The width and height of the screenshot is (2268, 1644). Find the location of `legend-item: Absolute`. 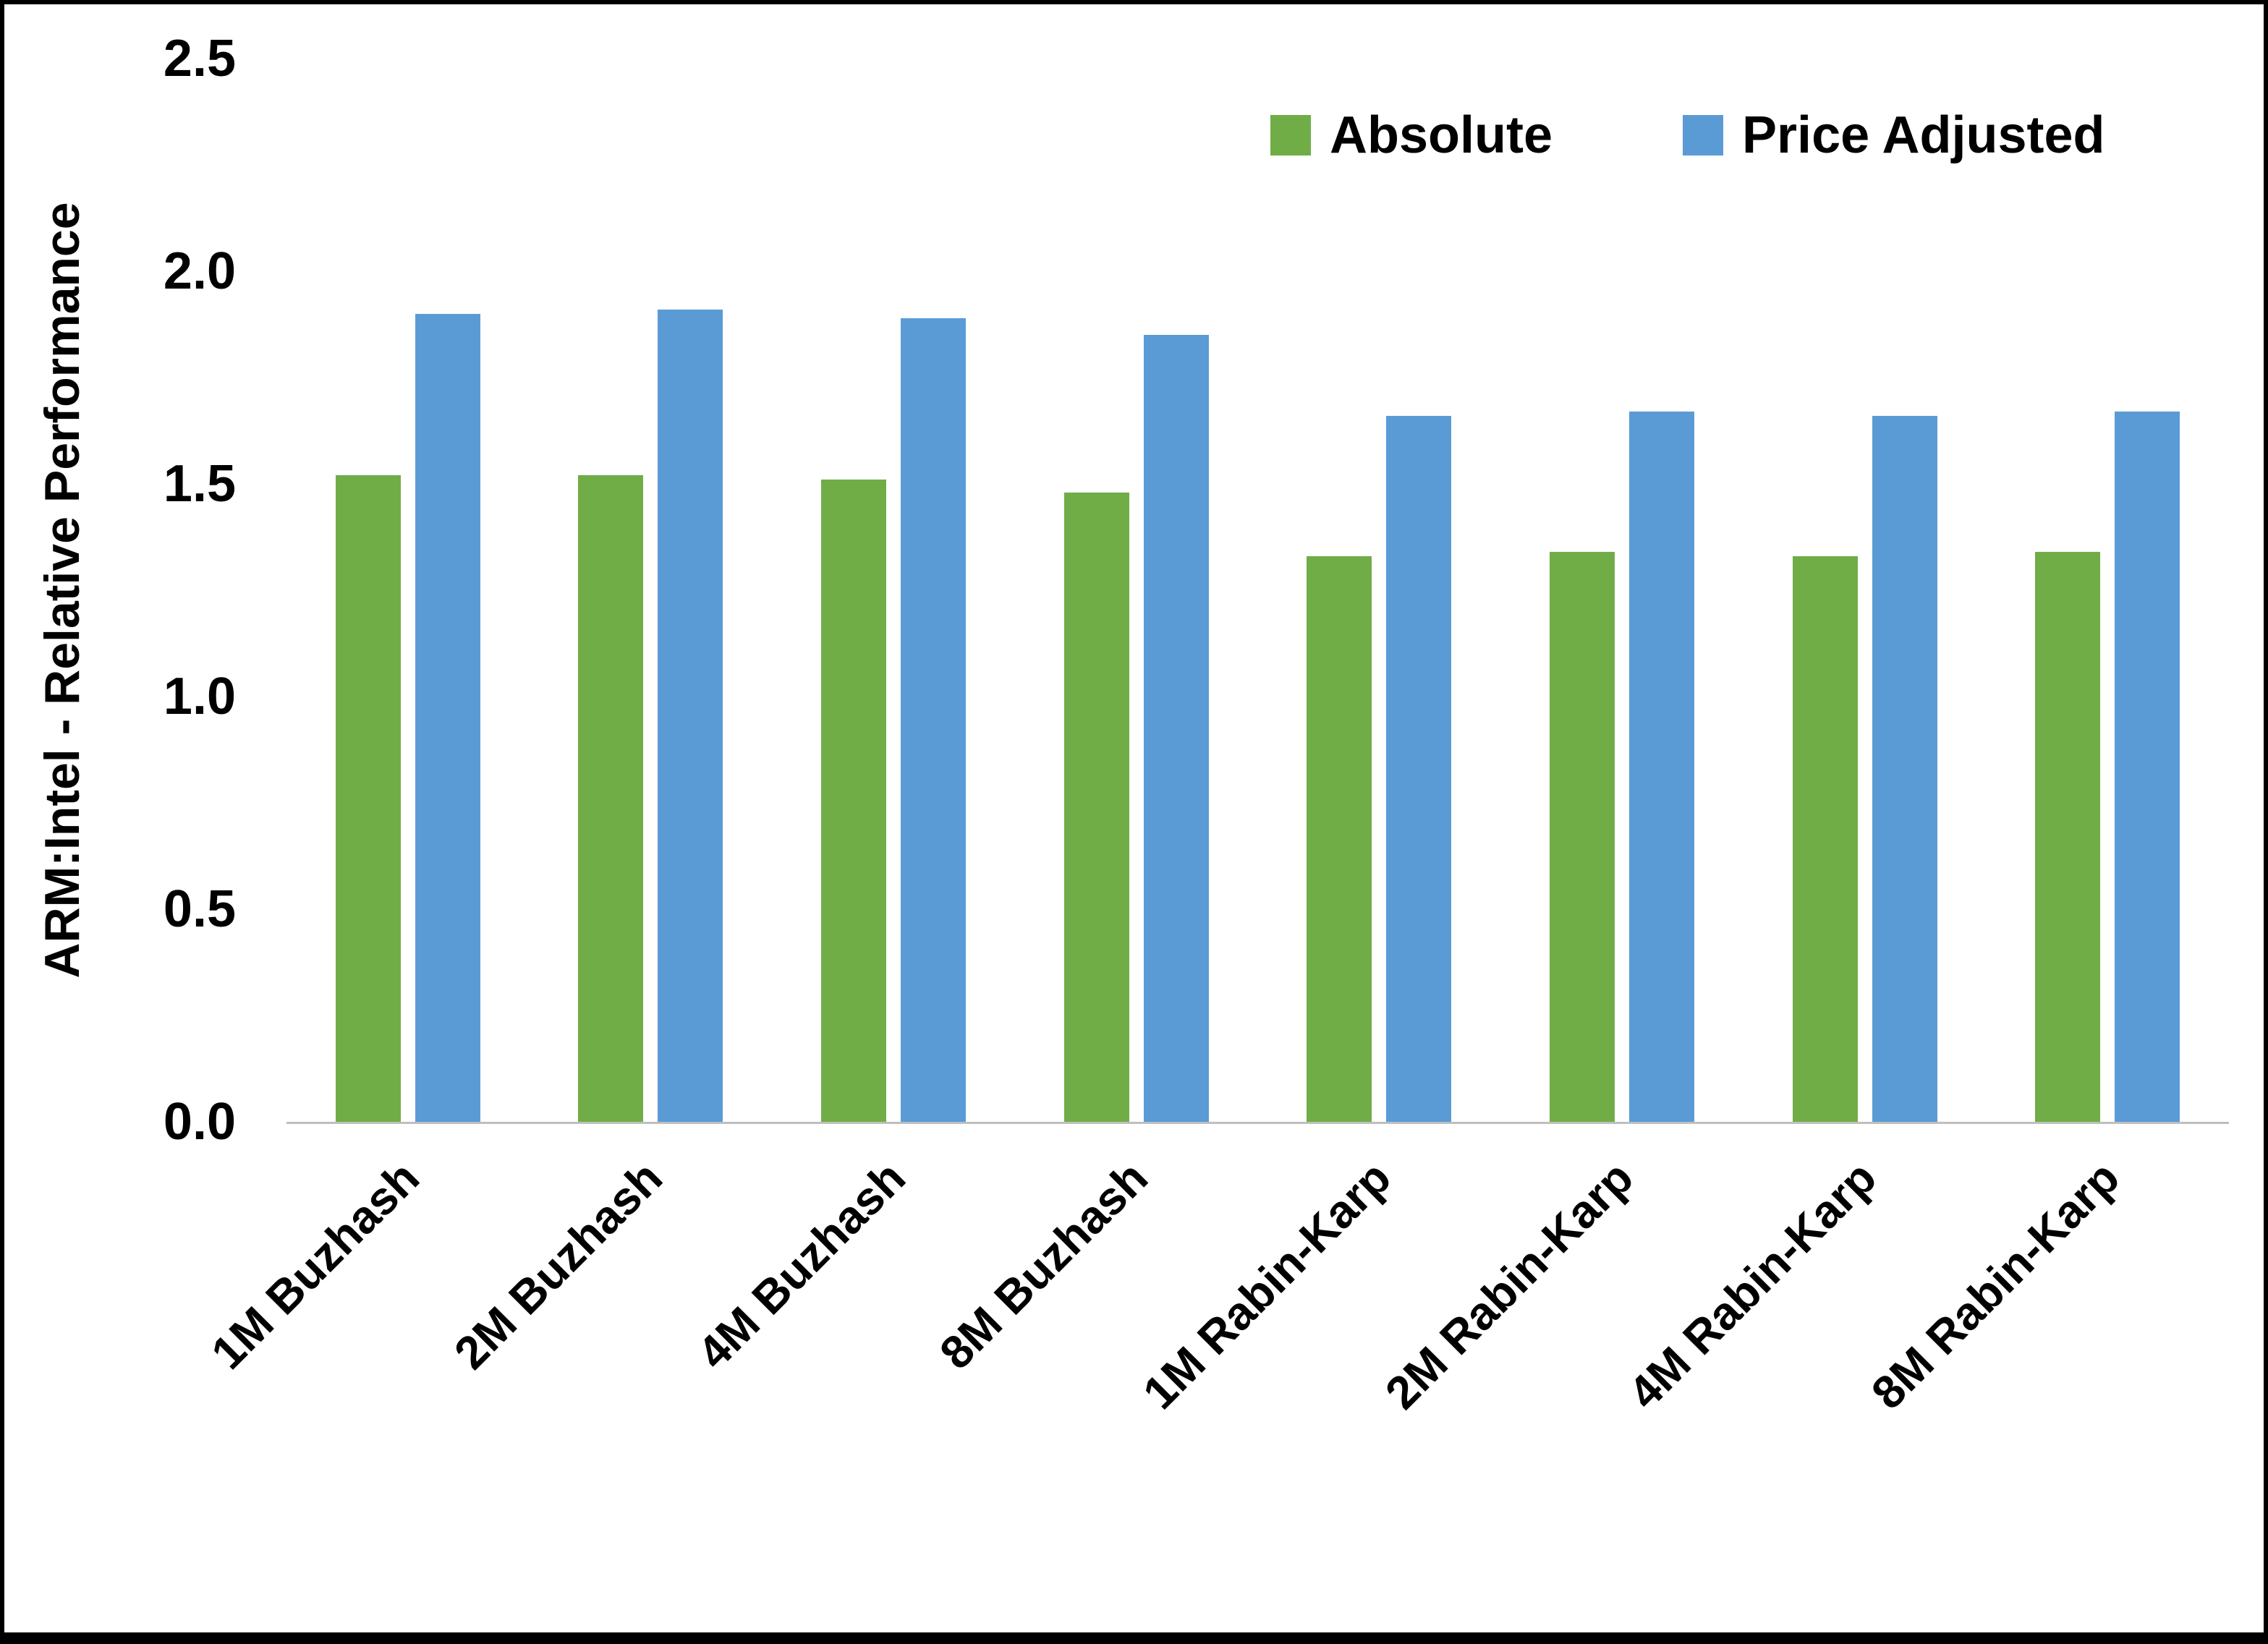

legend-item: Absolute is located at coordinates (1411, 135).